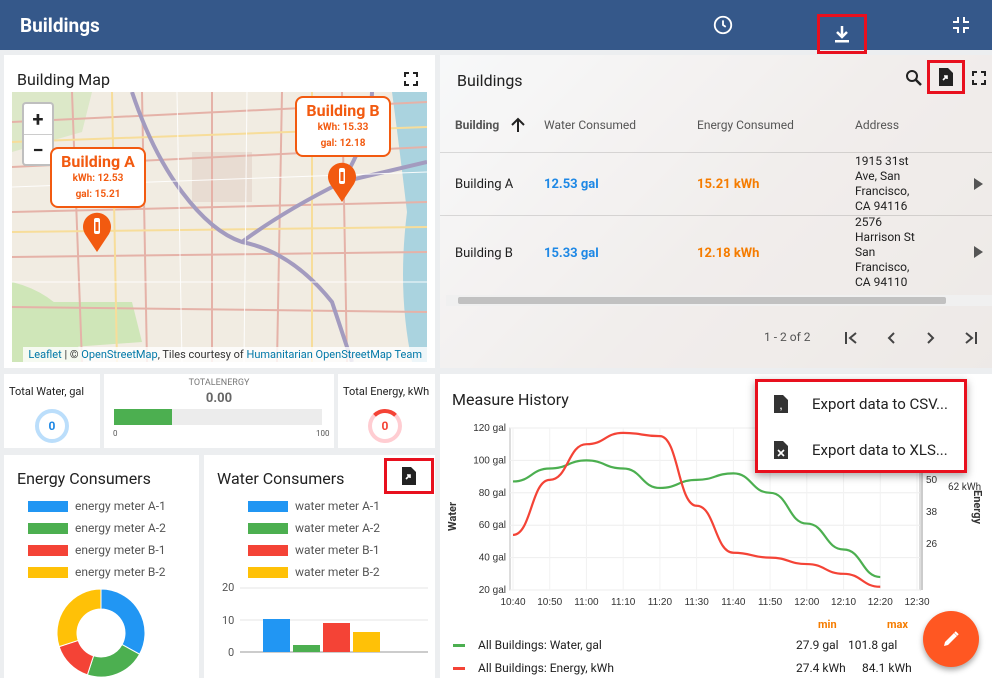 This screenshot has width=992, height=678. What do you see at coordinates (878, 176) in the screenshot?
I see `address-line: Ave, San` at bounding box center [878, 176].